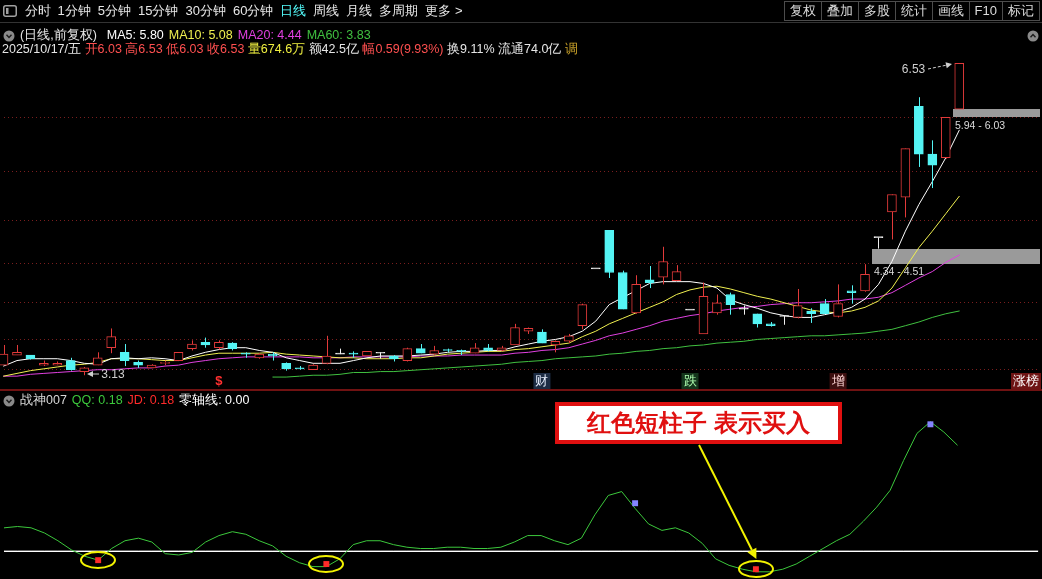 The height and width of the screenshot is (579, 1042). What do you see at coordinates (37, 11) in the screenshot?
I see `text: 分时` at bounding box center [37, 11].